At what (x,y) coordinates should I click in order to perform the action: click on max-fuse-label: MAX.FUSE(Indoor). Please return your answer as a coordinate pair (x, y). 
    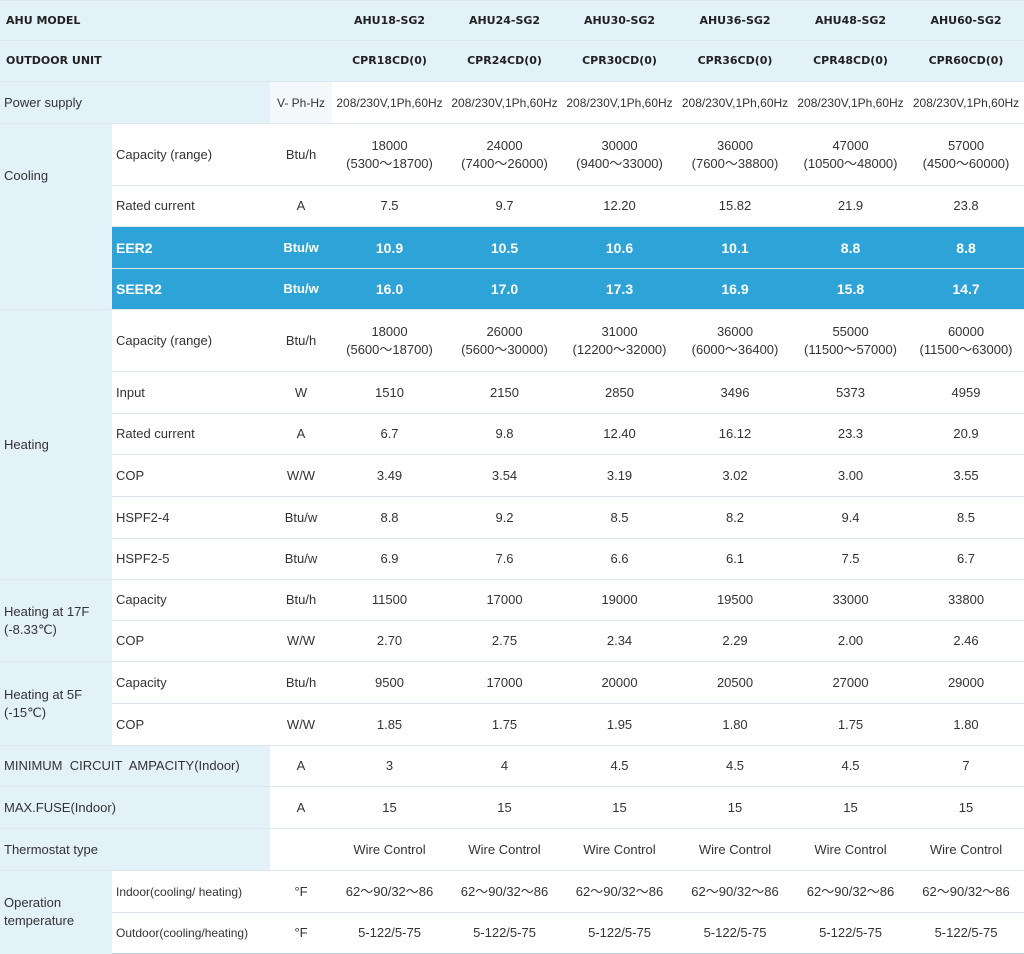
    Looking at the image, I should click on (135, 807).